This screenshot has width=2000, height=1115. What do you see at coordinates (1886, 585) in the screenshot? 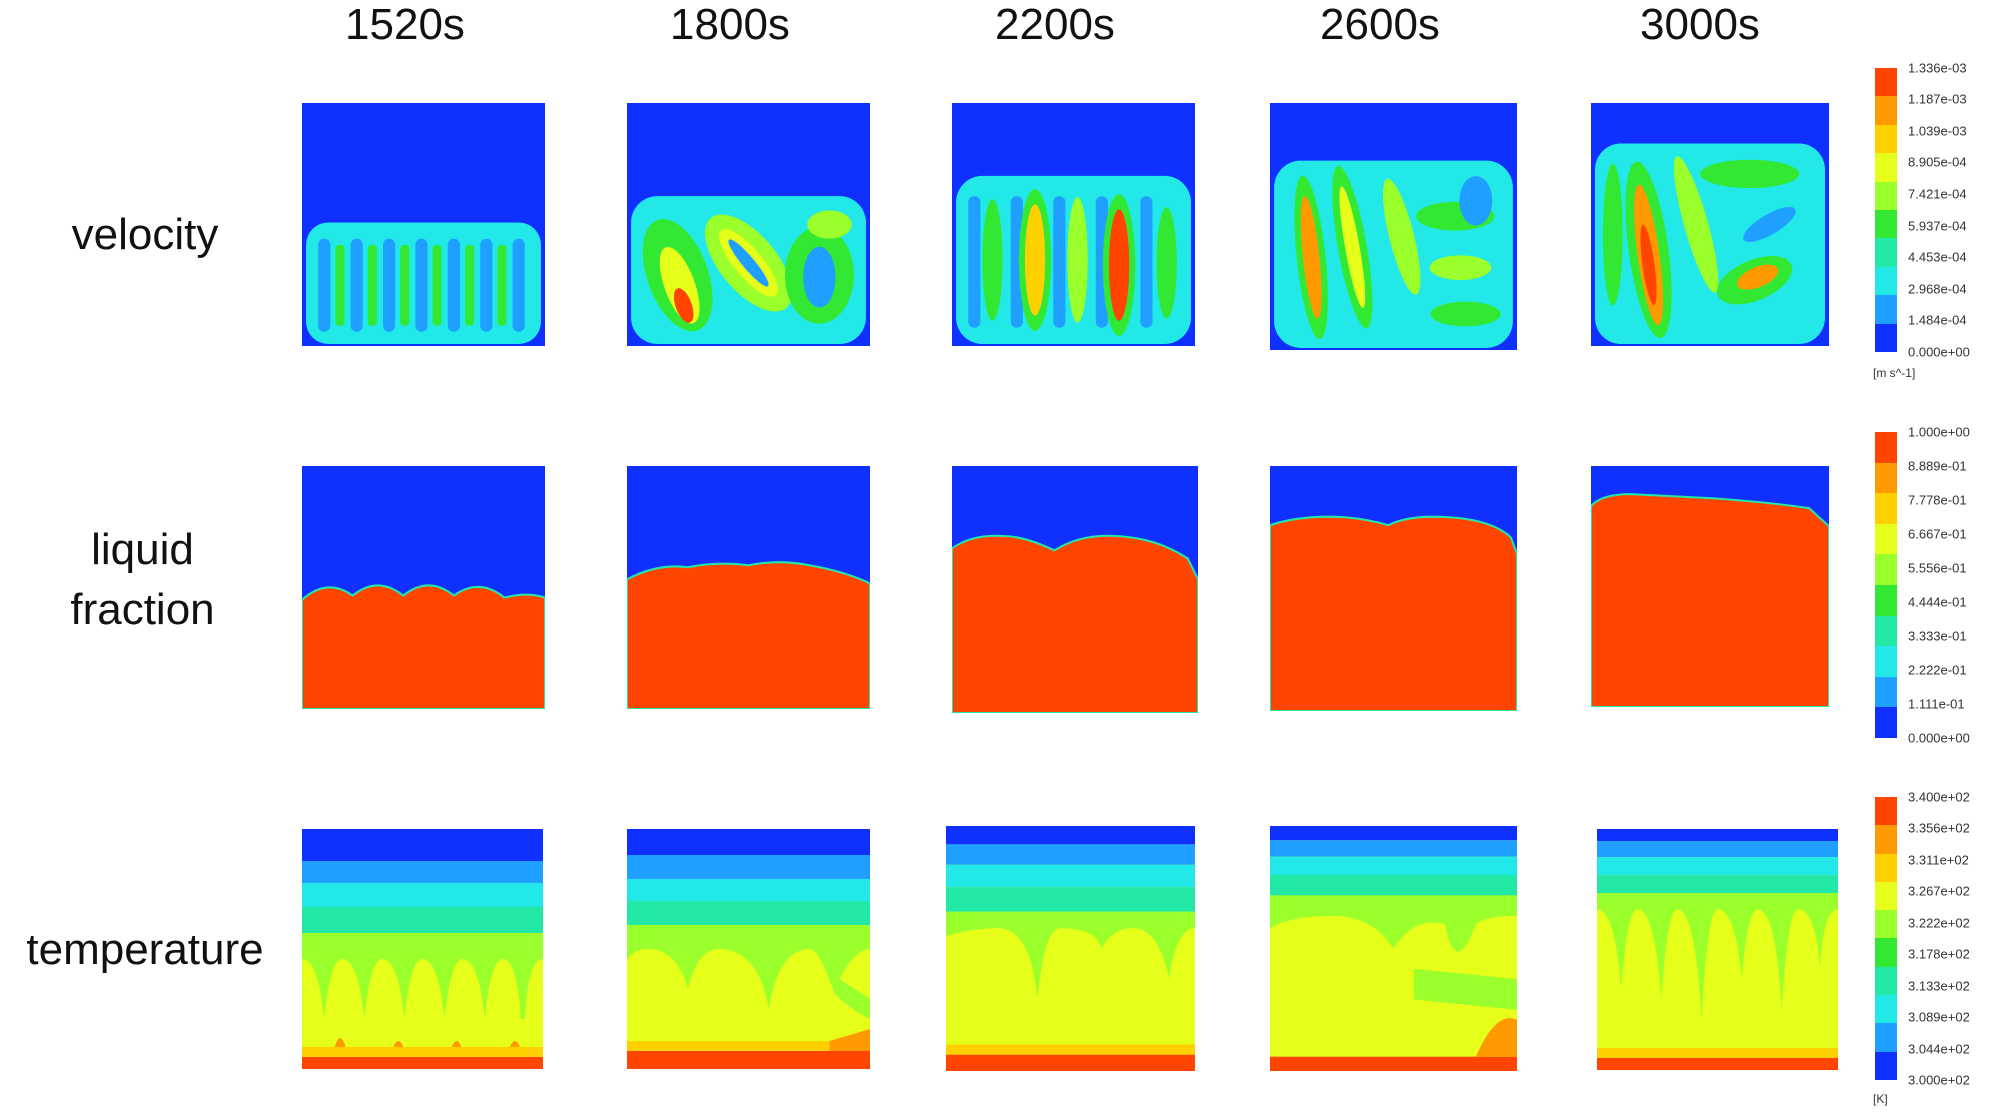
I see `liquid-fraction-colorbar` at bounding box center [1886, 585].